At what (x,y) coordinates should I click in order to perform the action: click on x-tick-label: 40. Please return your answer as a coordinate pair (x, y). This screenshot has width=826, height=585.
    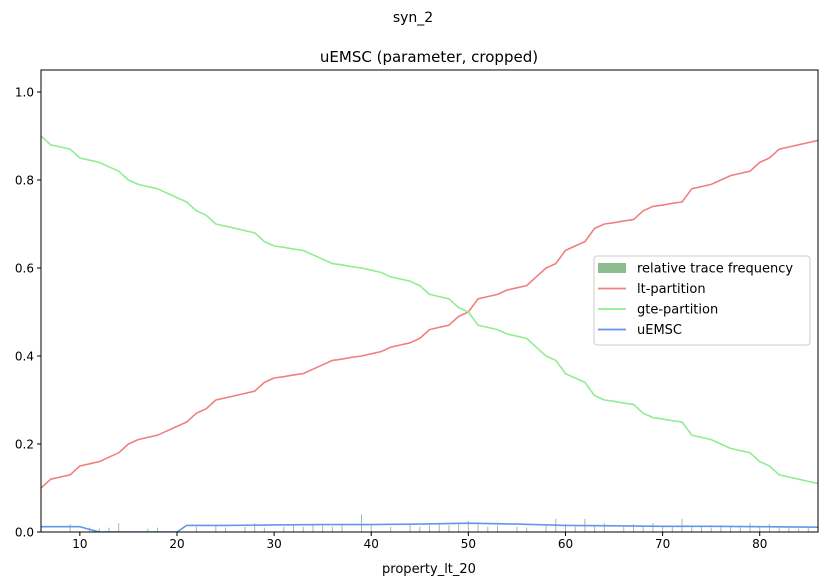
    Looking at the image, I should click on (371, 544).